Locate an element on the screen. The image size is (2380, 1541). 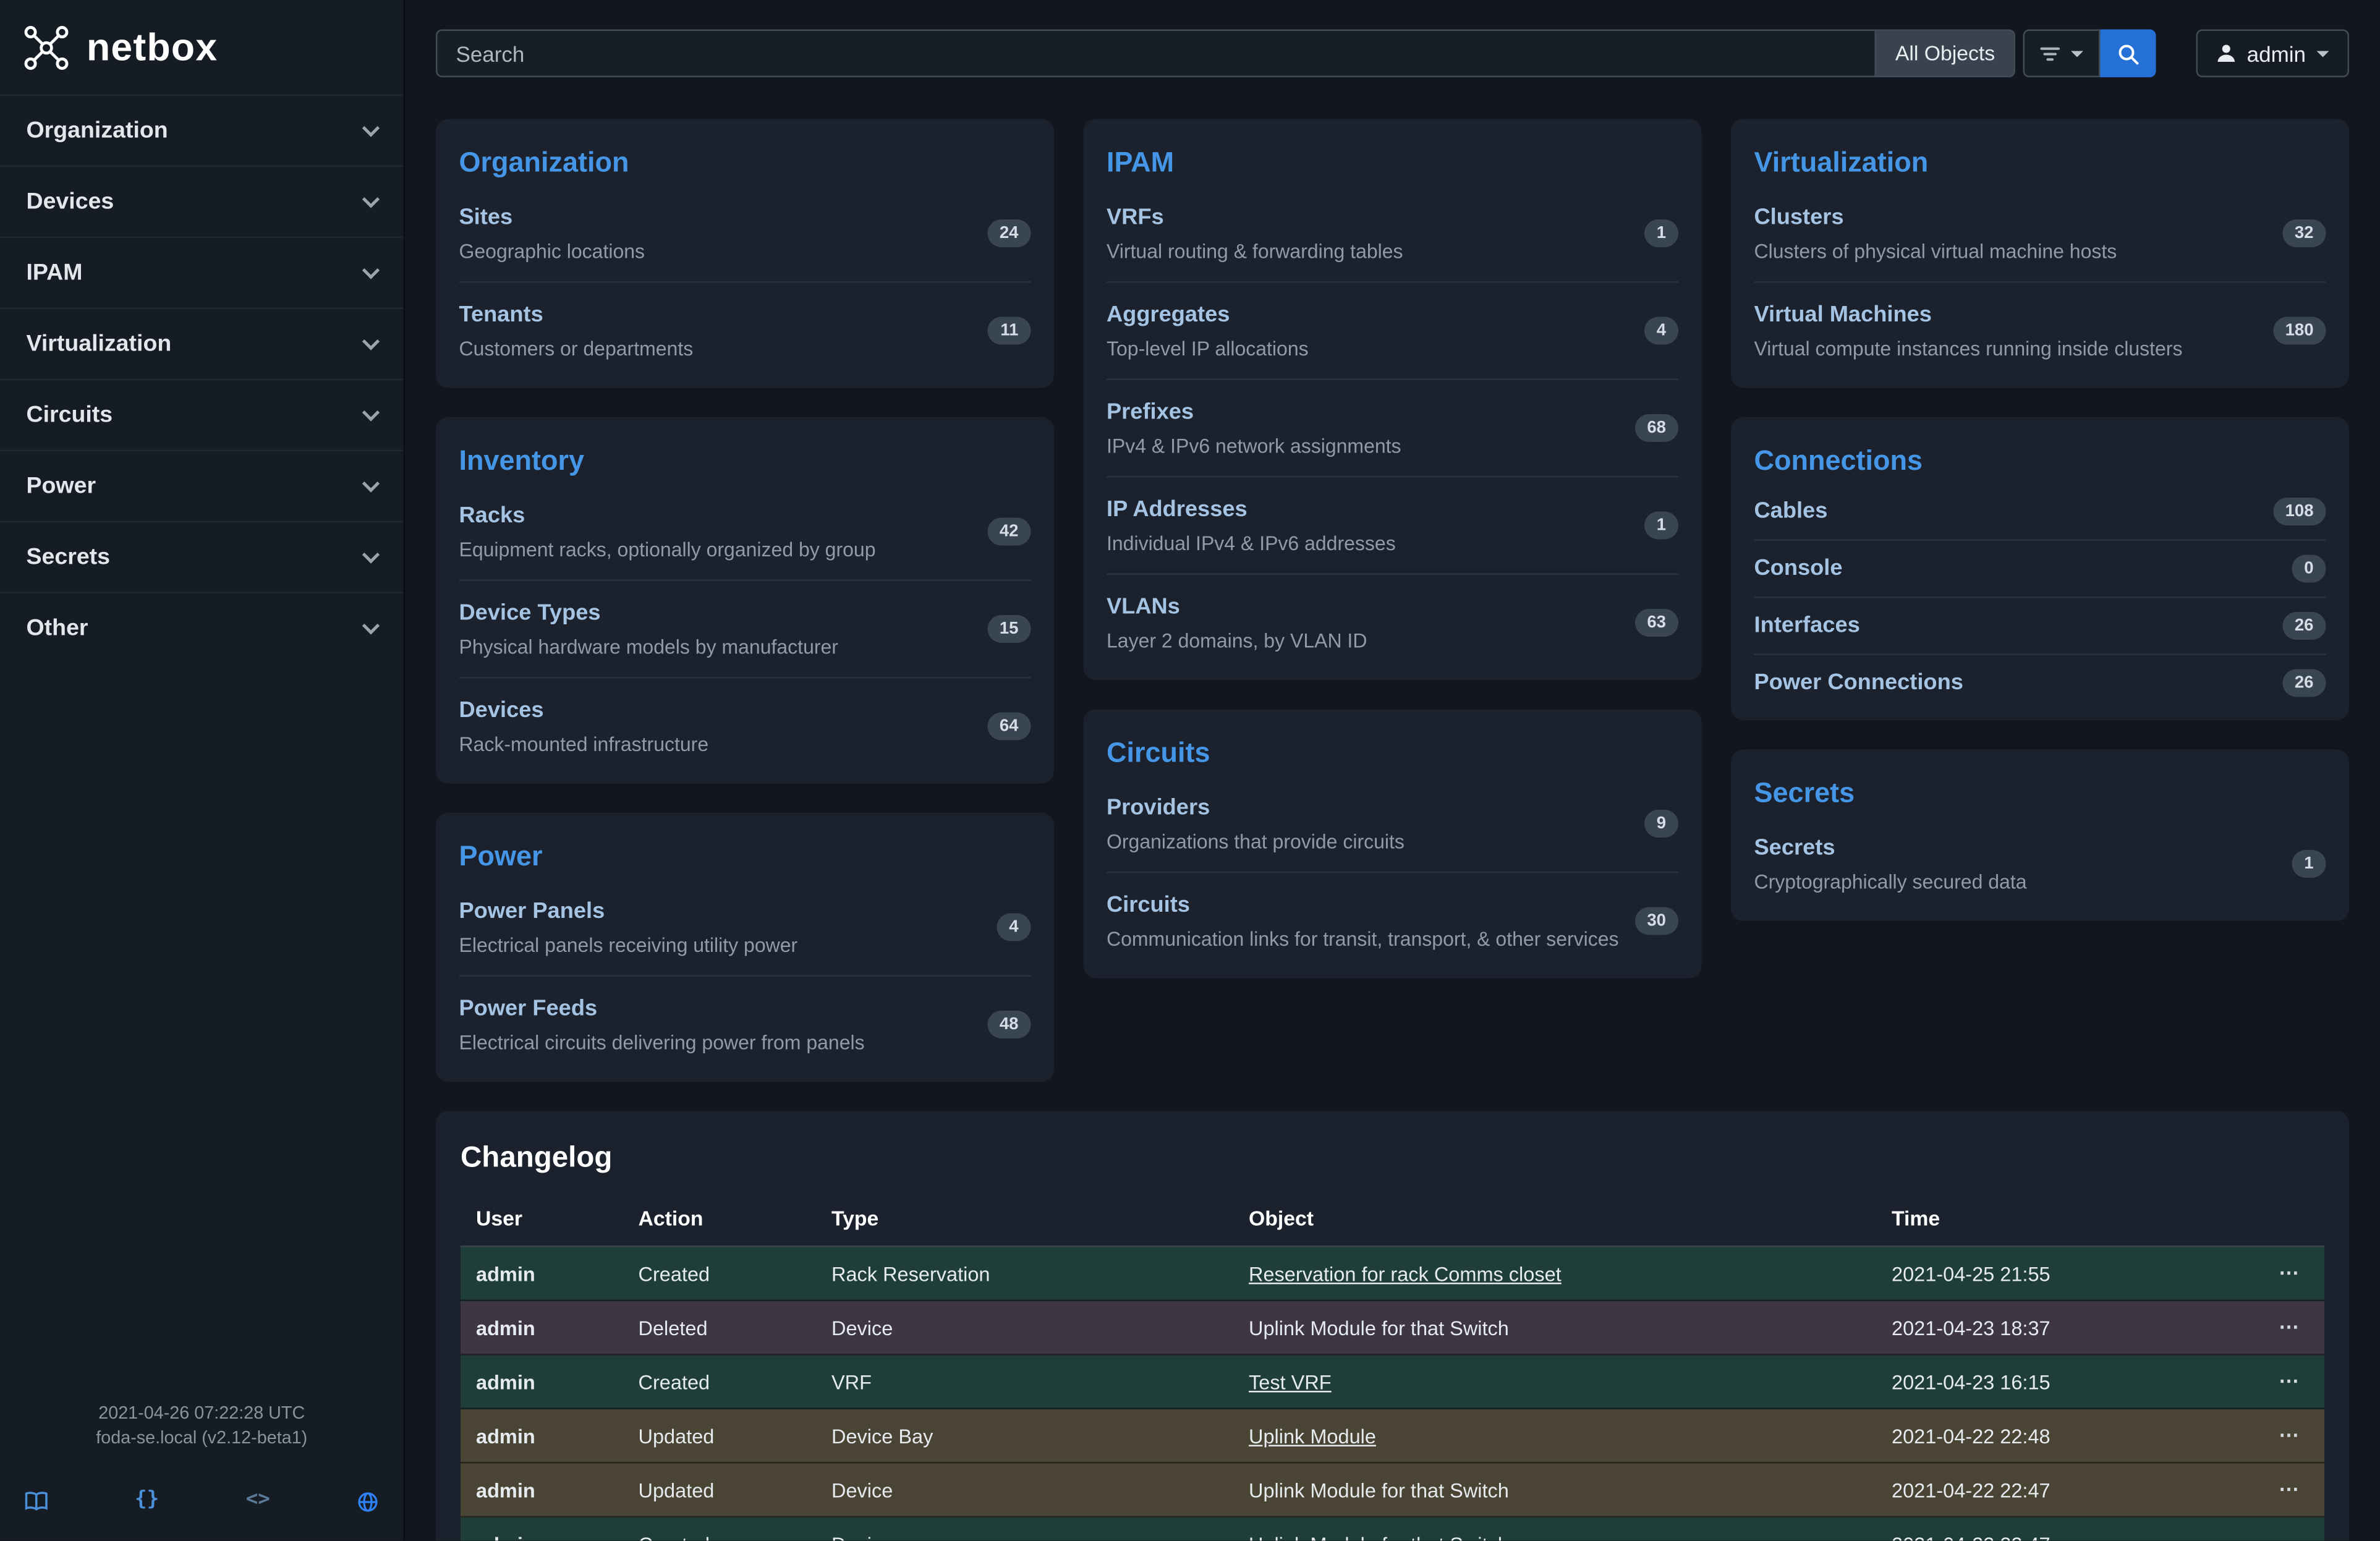
item-description: Layer 2 domains, by VLAN ID is located at coordinates (1237, 641).